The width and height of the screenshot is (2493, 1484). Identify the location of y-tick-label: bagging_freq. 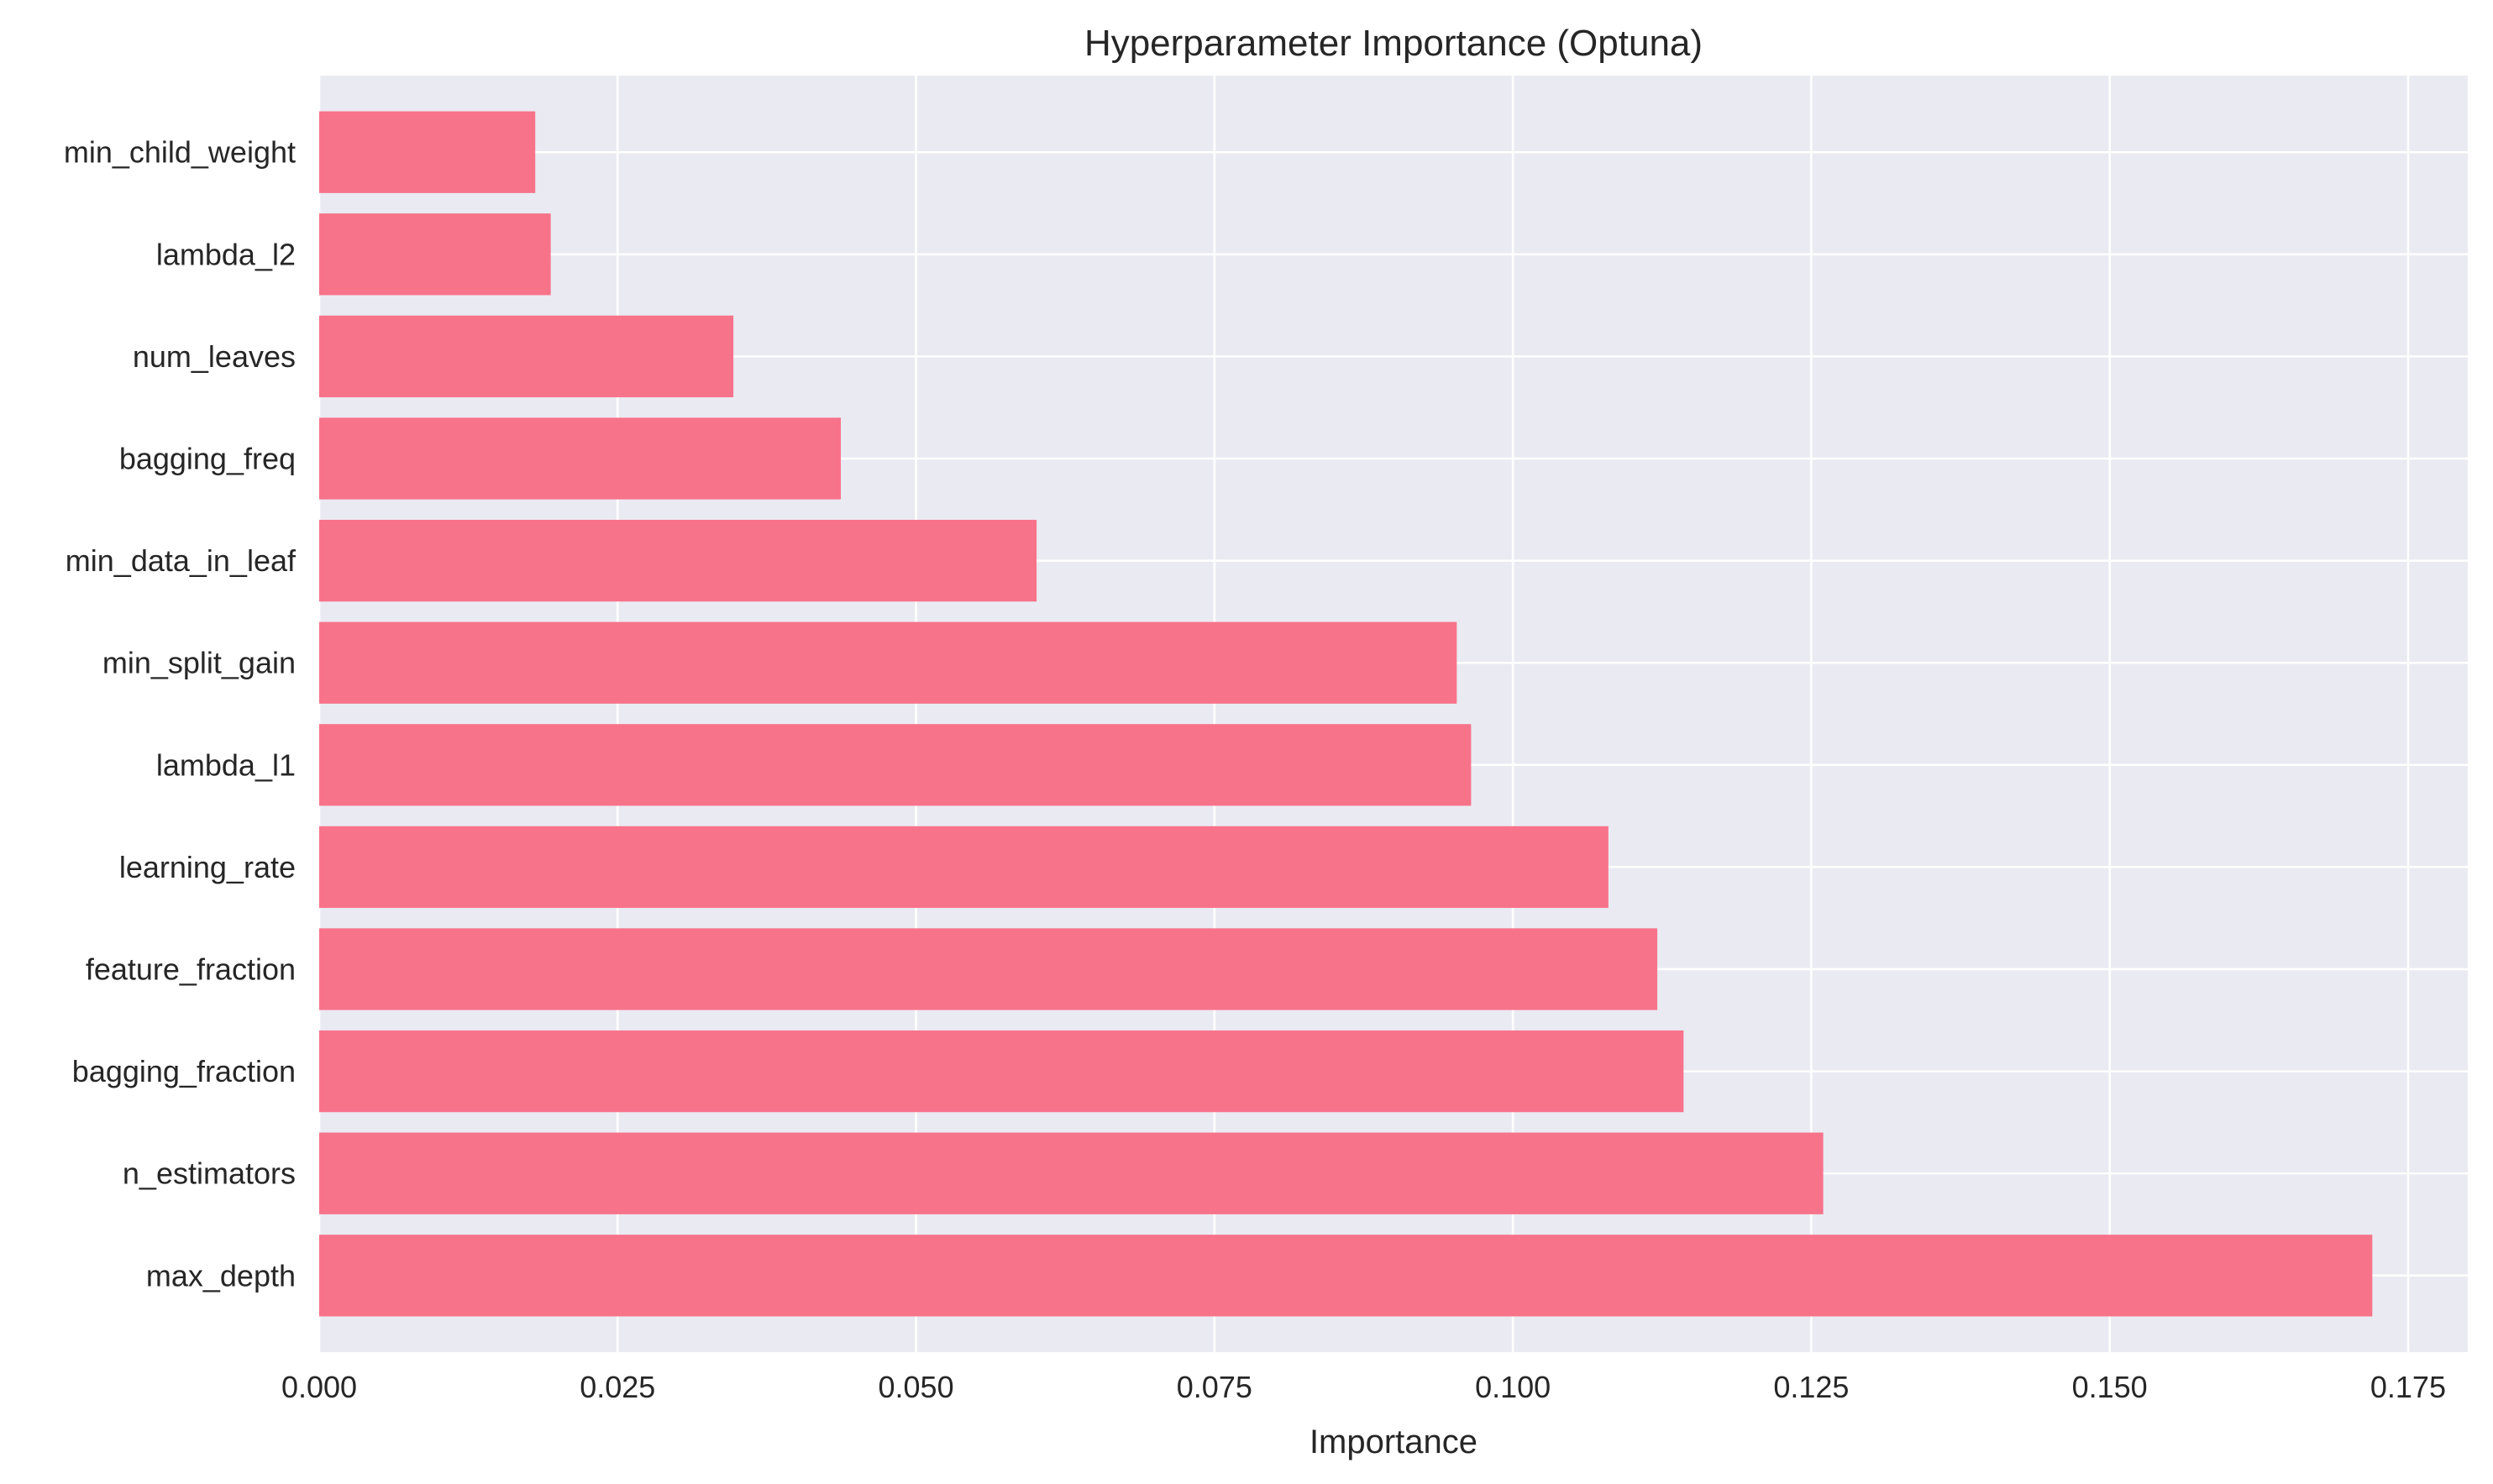
(208, 459).